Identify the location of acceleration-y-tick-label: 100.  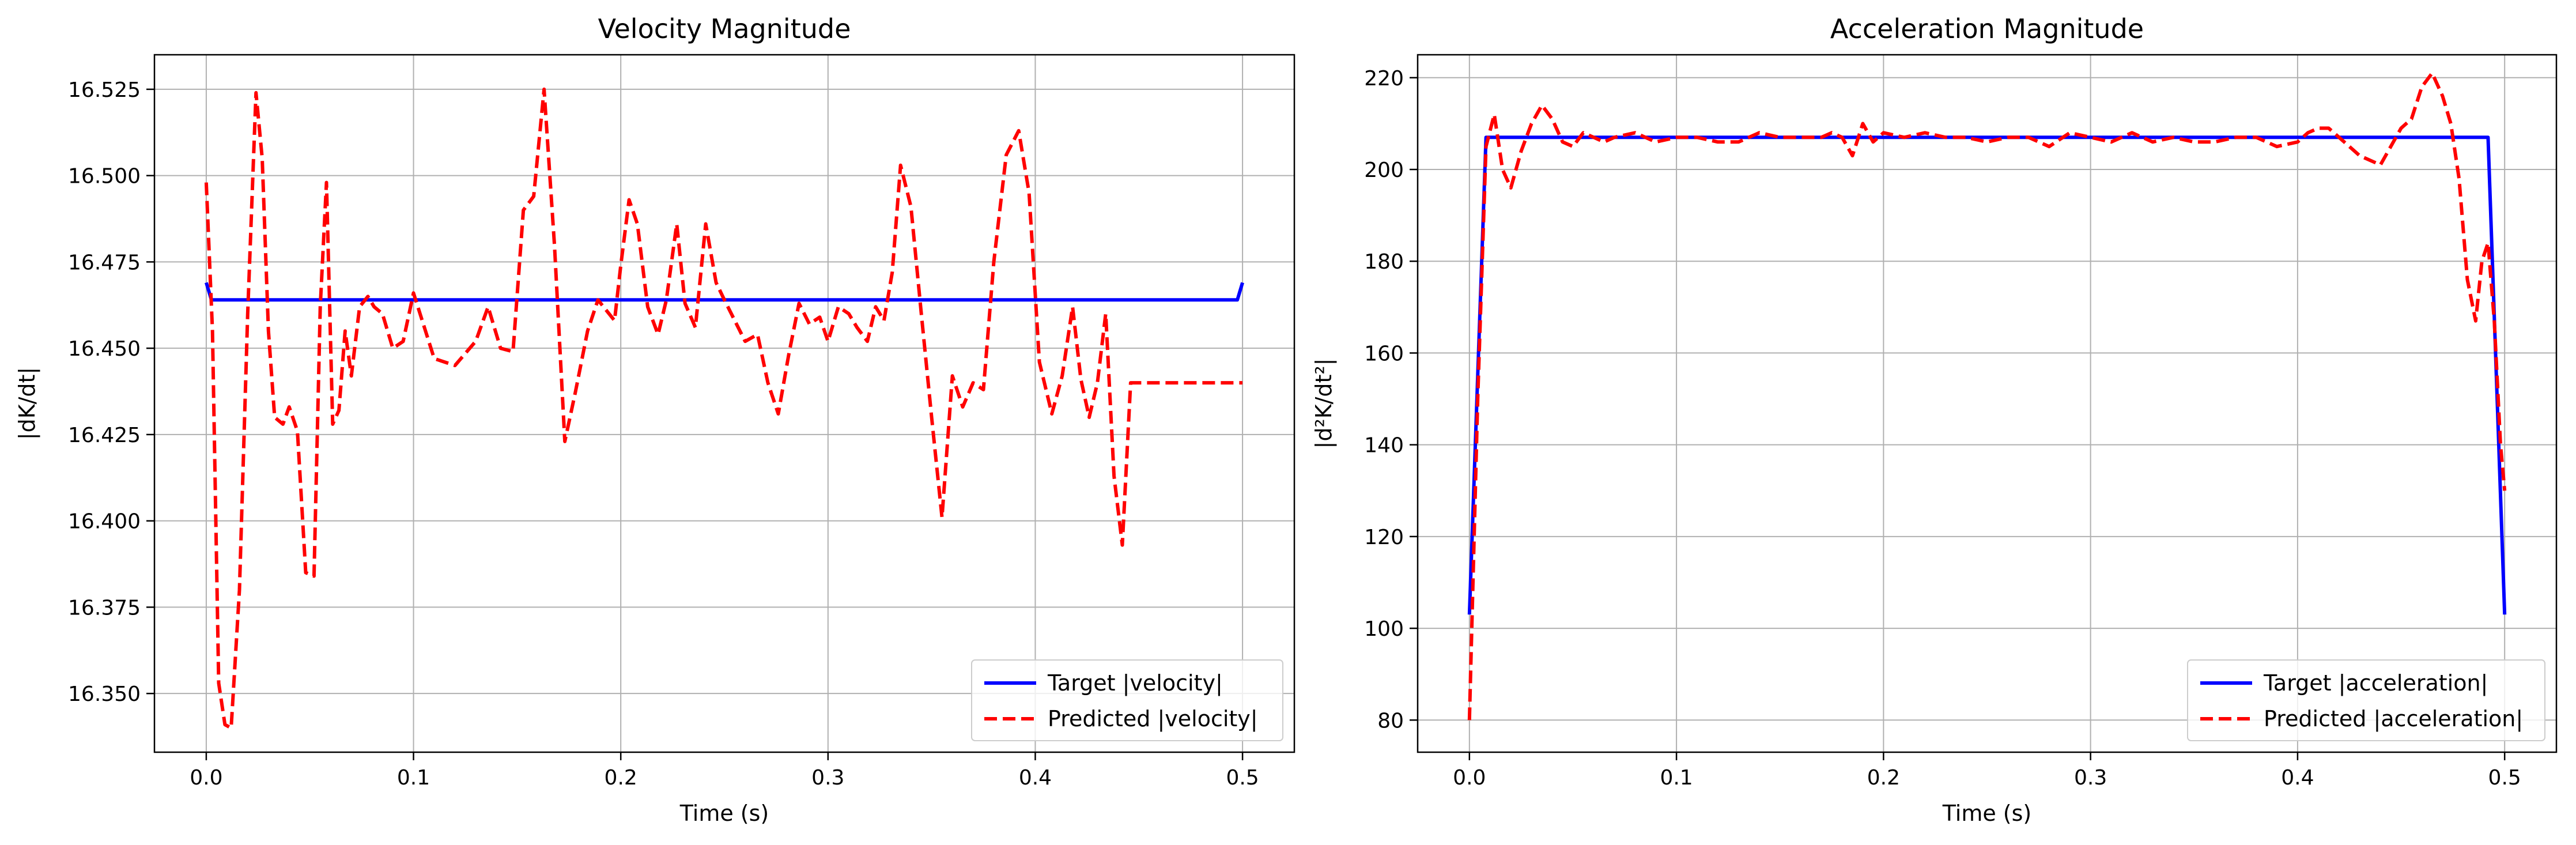
(1384, 629).